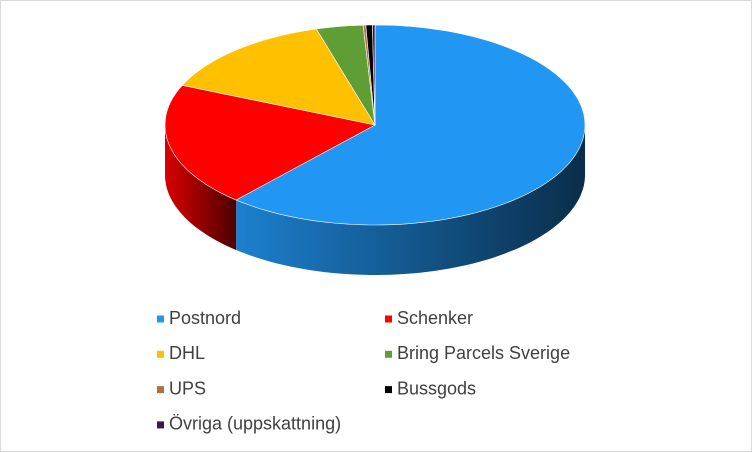  Describe the element at coordinates (187, 388) in the screenshot. I see `legend-label: UPS` at that location.